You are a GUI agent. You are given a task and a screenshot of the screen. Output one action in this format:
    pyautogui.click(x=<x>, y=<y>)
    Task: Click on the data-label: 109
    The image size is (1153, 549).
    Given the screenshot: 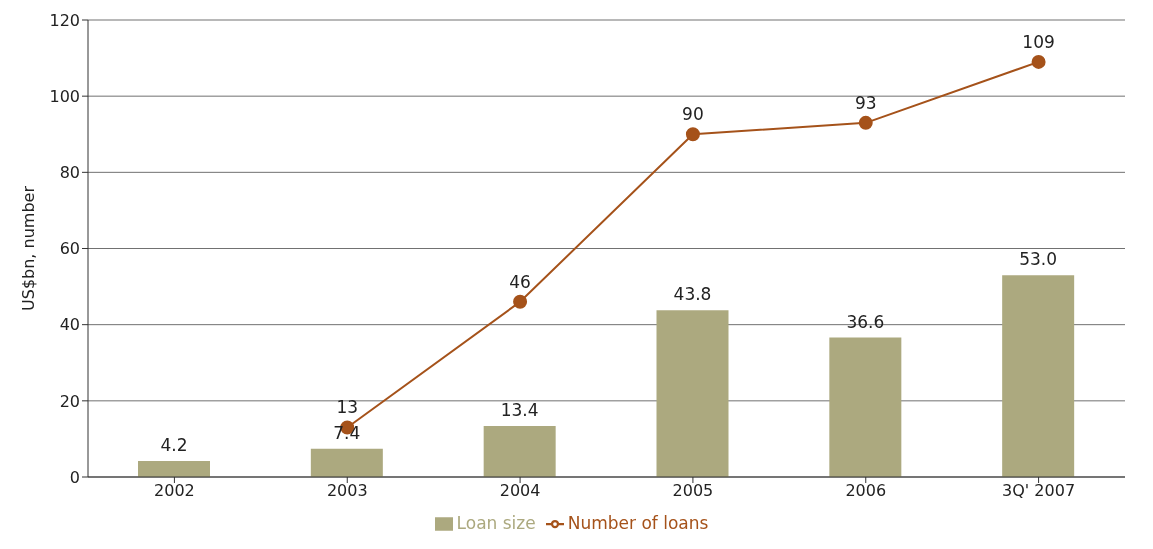 What is the action you would take?
    pyautogui.click(x=1038, y=41)
    